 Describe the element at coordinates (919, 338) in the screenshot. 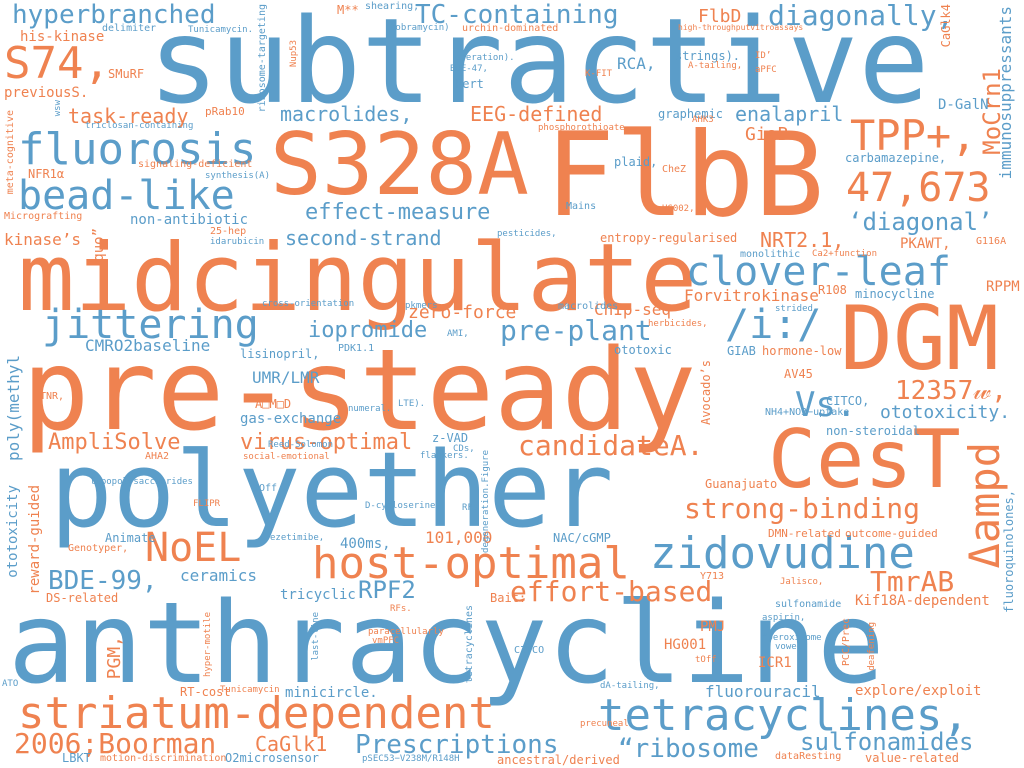

I see `cloud-word: DGM` at that location.